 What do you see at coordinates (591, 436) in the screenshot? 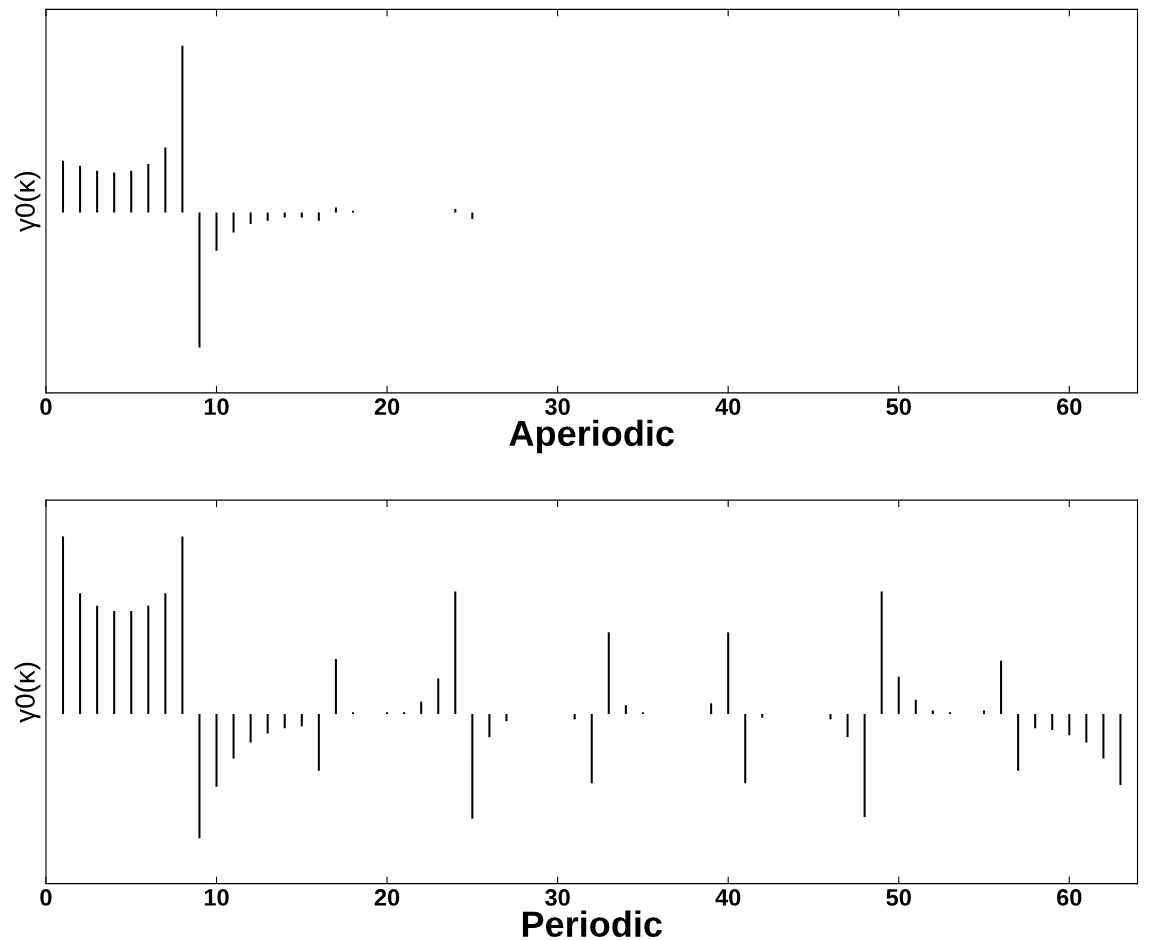
I see `x-axis-title: Aperiodic` at bounding box center [591, 436].